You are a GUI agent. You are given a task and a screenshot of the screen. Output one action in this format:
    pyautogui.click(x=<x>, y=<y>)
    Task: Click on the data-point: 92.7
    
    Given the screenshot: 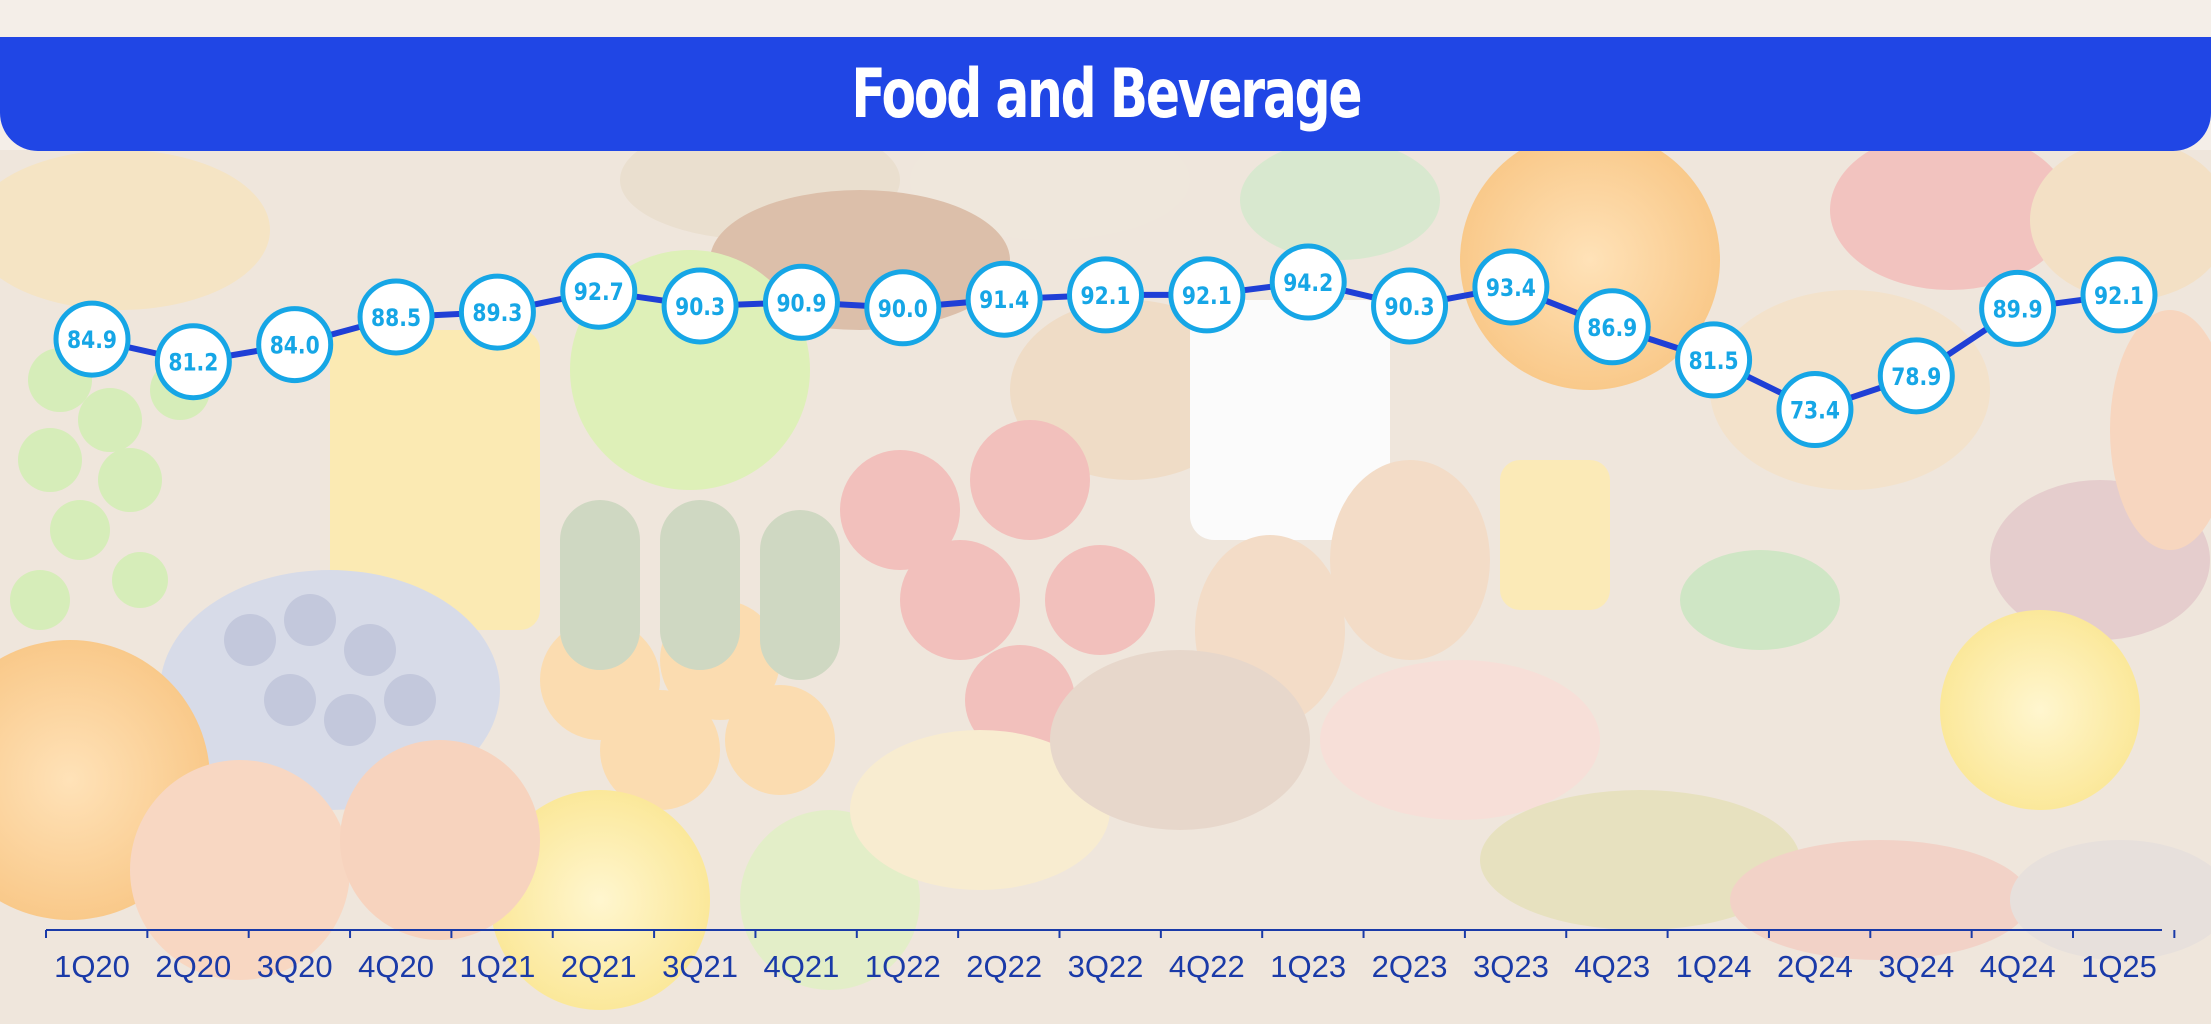 What is the action you would take?
    pyautogui.click(x=599, y=291)
    